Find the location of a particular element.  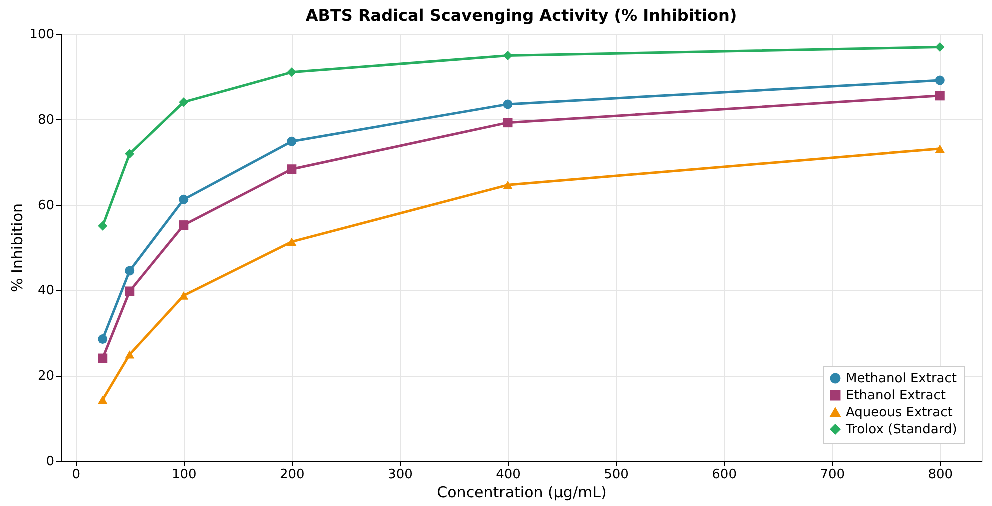

y-tick-label: 60 is located at coordinates (46, 206).